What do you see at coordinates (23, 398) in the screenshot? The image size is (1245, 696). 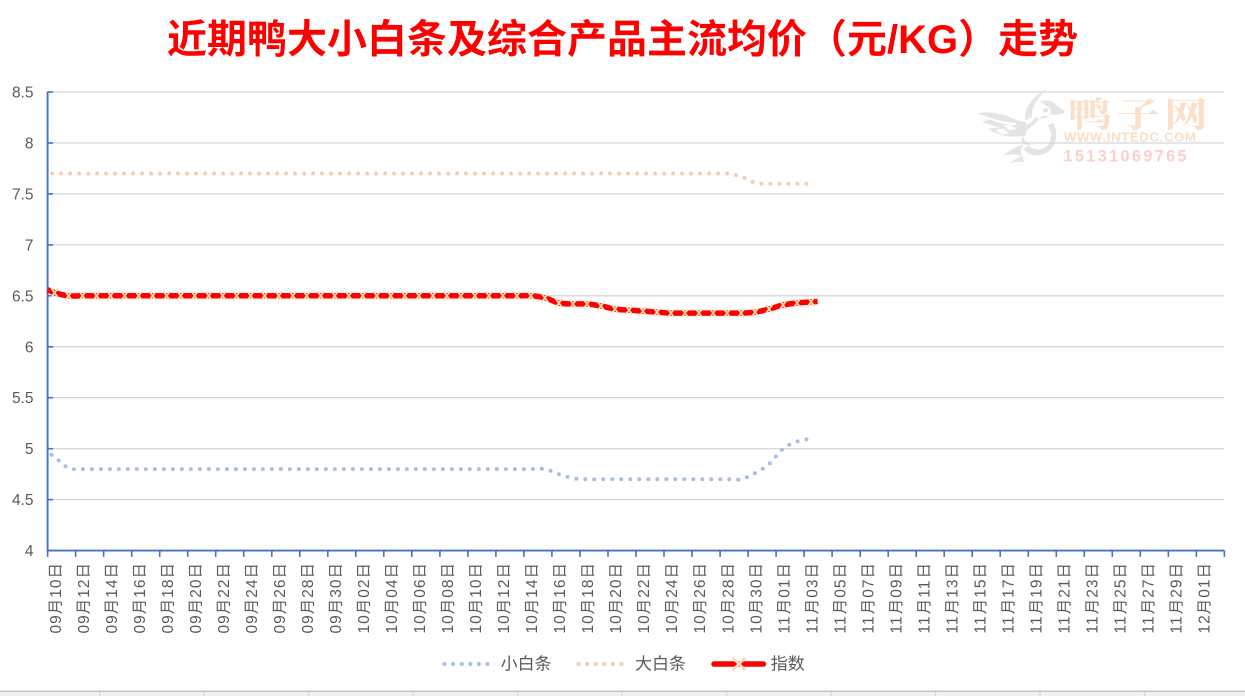 I see `svg-text: 5.5` at bounding box center [23, 398].